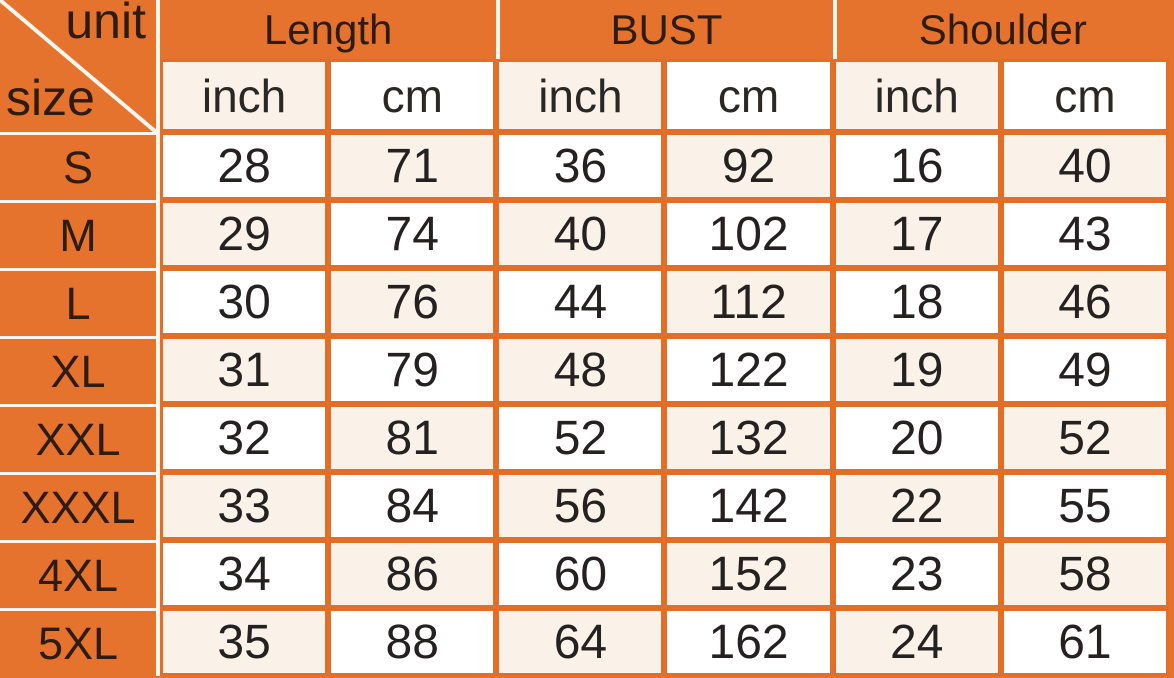 The image size is (1174, 678). Describe the element at coordinates (80, 302) in the screenshot. I see `row-size-label: L` at that location.